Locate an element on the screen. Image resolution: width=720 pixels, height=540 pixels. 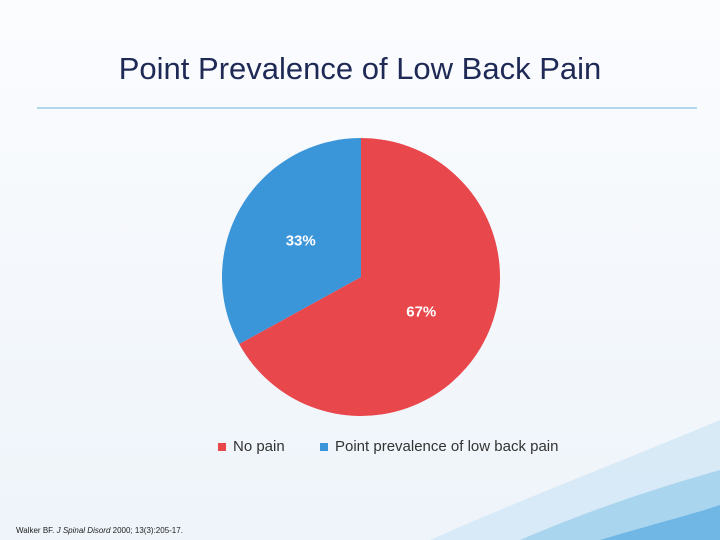
legend-label: No pain is located at coordinates (259, 446).